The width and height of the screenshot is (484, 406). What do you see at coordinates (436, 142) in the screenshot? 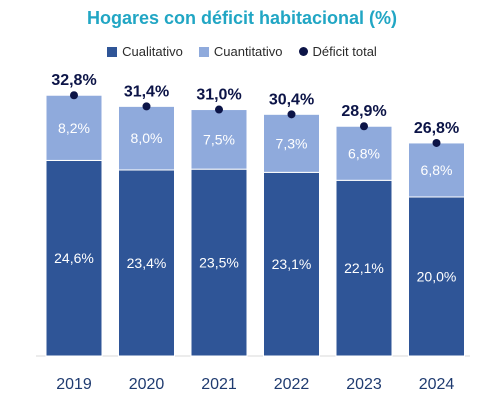
I see `total-marker-2024` at bounding box center [436, 142].